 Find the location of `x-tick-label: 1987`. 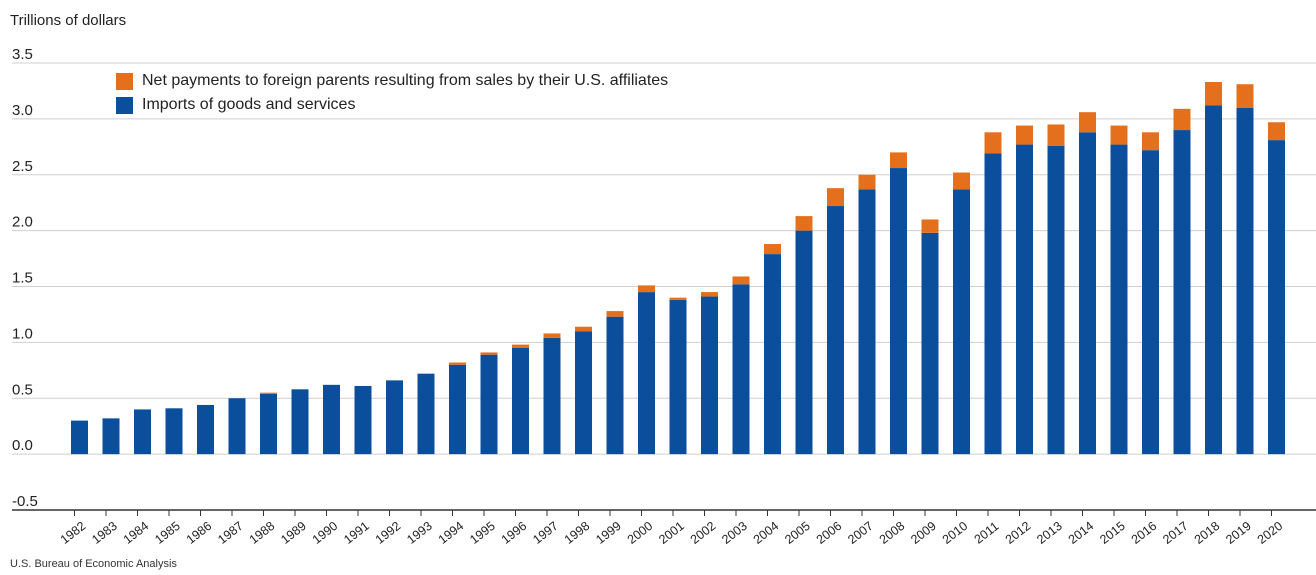

x-tick-label: 1987 is located at coordinates (230, 533).